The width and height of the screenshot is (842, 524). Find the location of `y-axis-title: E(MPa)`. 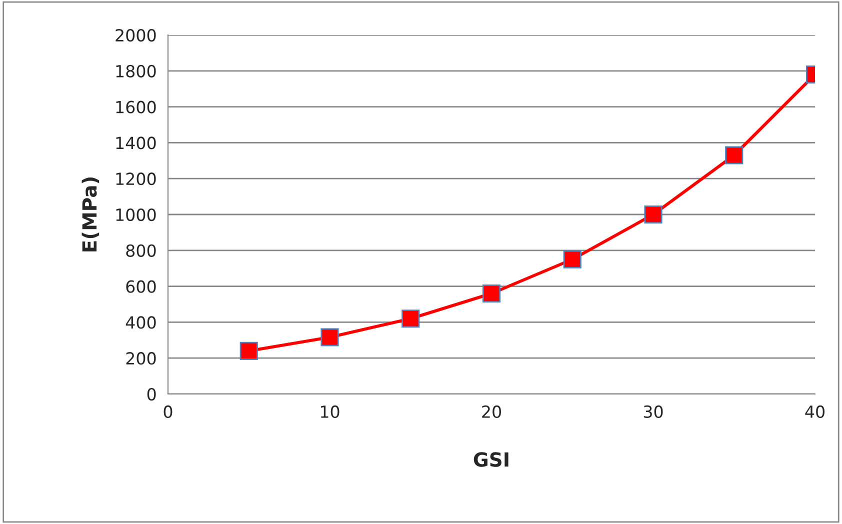

y-axis-title: E(MPa) is located at coordinates (91, 215).